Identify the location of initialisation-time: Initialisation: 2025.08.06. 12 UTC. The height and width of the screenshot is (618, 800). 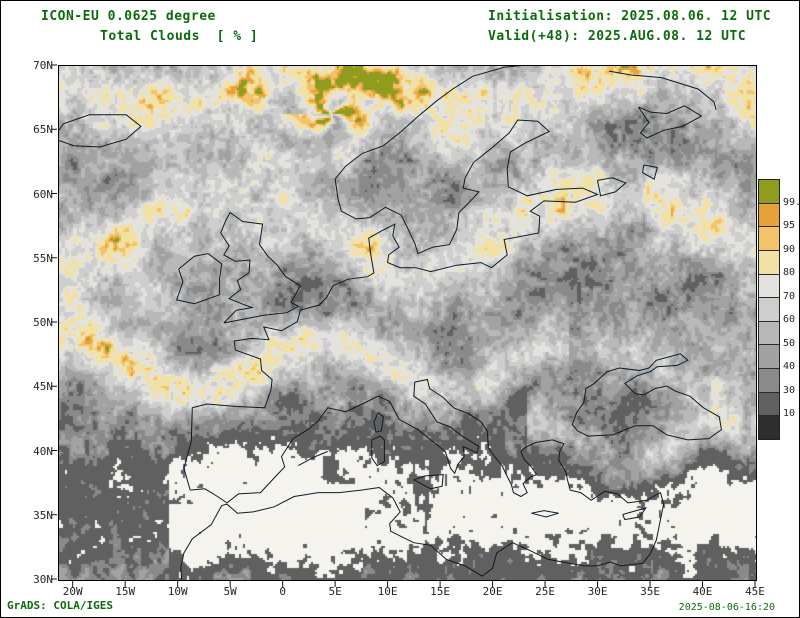
(630, 16).